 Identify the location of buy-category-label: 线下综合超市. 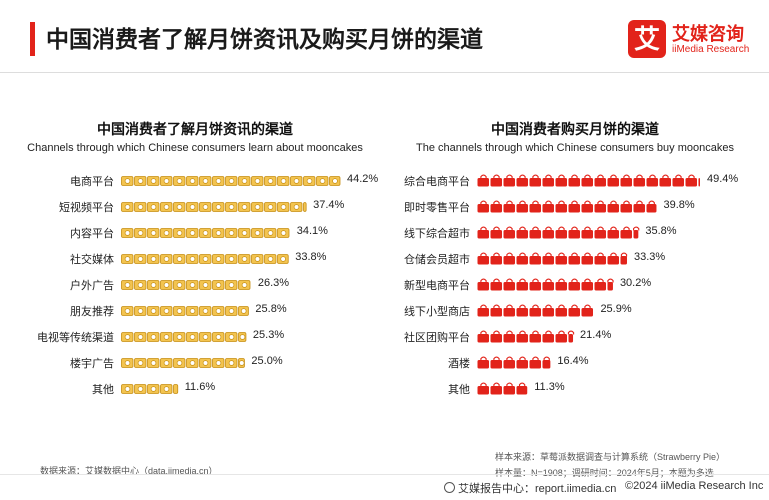
(437, 234).